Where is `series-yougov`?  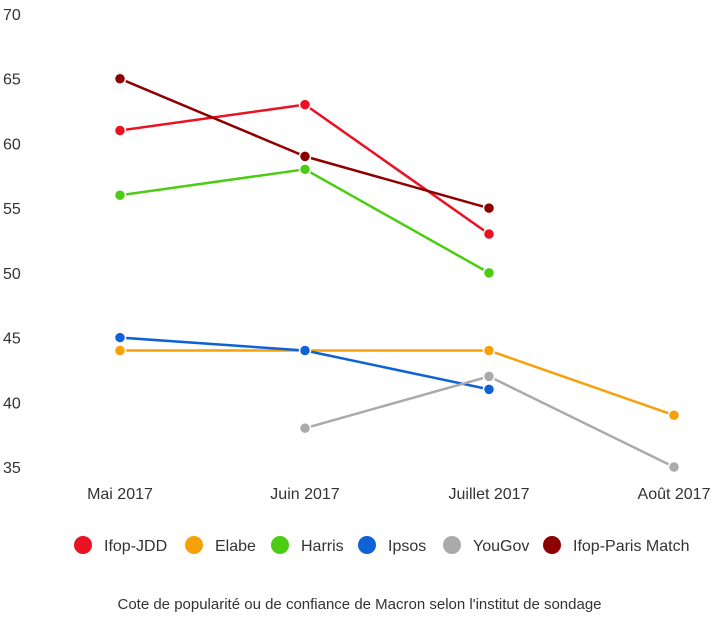
series-yougov is located at coordinates (489, 422).